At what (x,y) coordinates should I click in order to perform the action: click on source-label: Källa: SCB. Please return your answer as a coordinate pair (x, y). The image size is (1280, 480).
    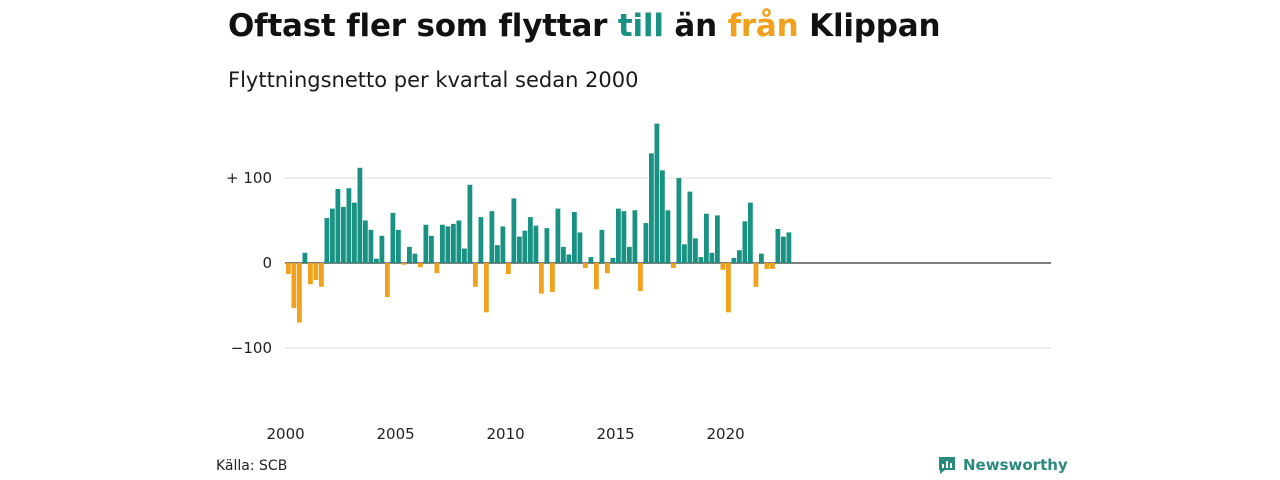
    Looking at the image, I should click on (252, 466).